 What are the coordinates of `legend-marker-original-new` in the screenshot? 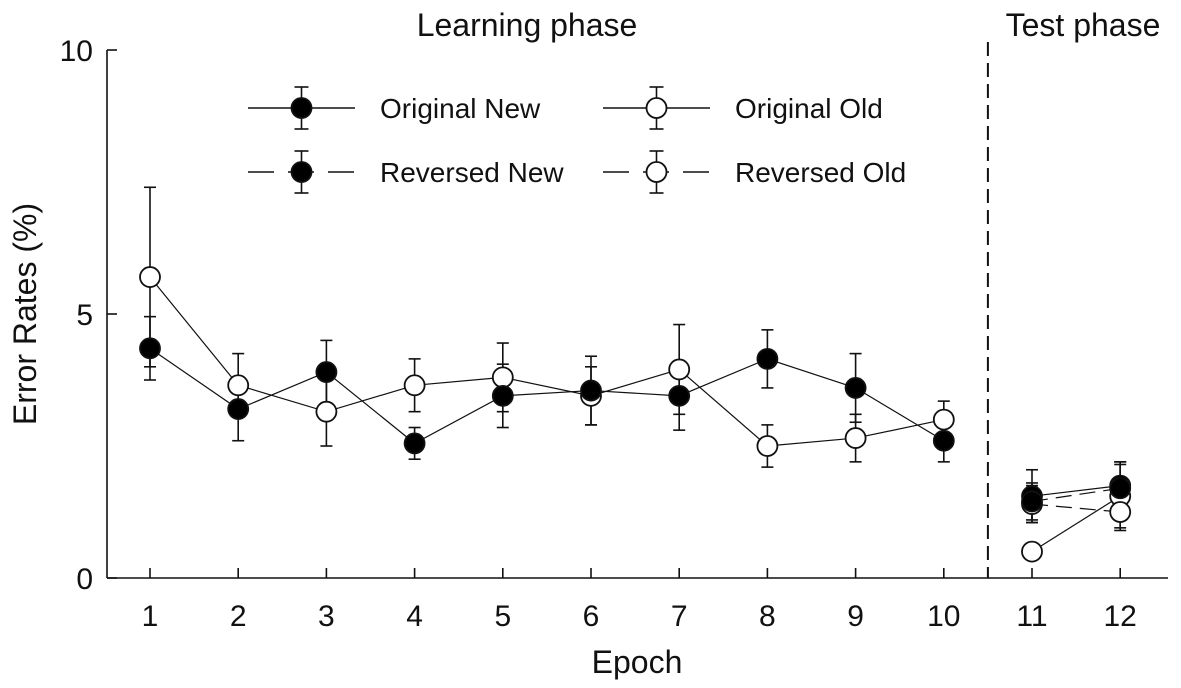 It's located at (301, 108).